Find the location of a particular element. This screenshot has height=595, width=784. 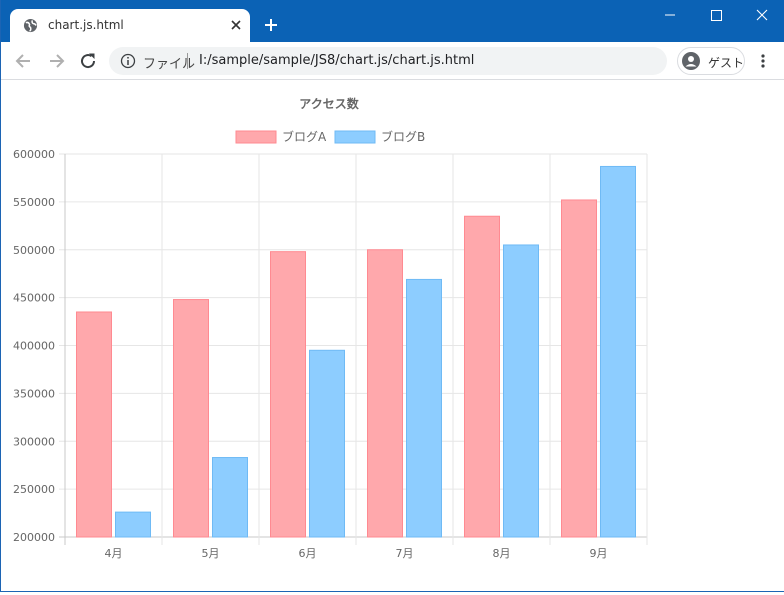

y-tick-label: 450000 is located at coordinates (34, 298).